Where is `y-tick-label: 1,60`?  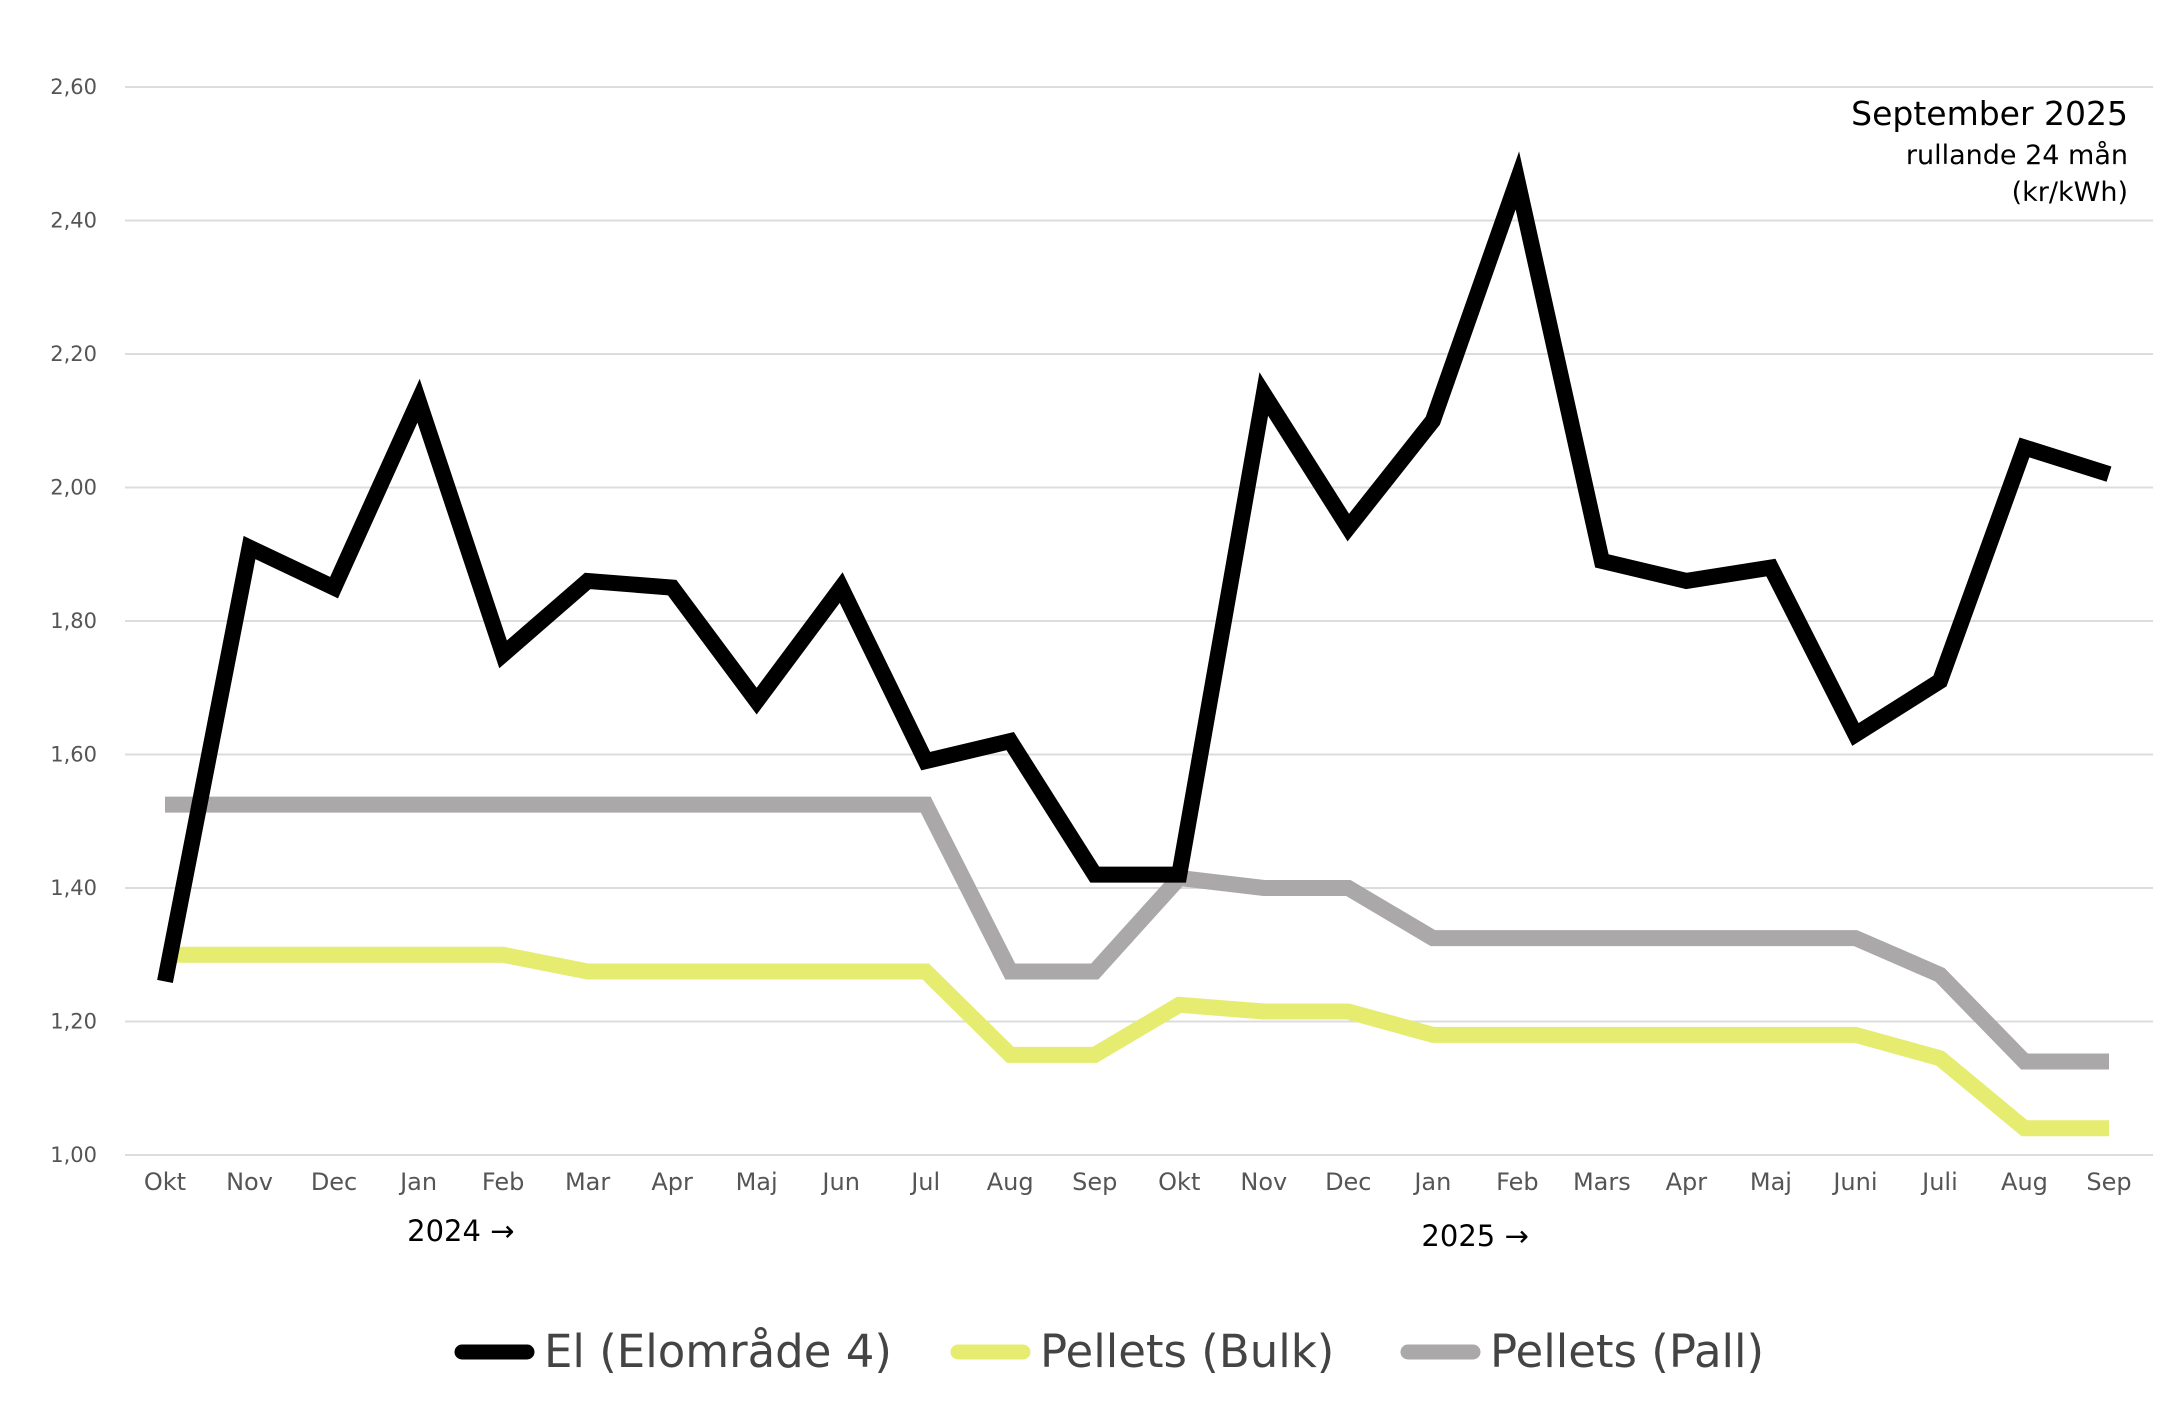
y-tick-label: 1,60 is located at coordinates (73, 755).